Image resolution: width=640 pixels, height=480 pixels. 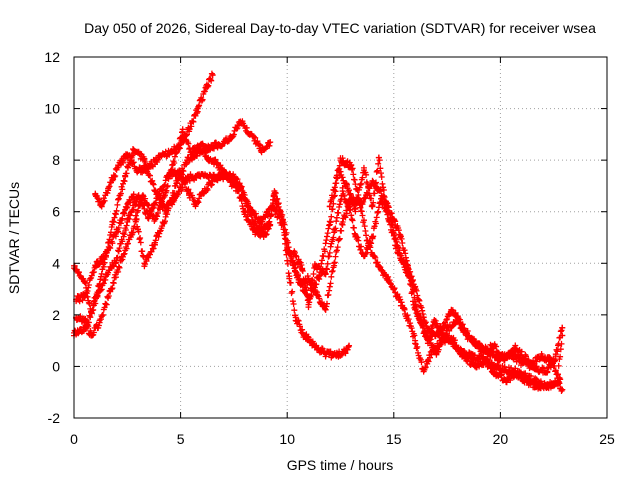 What do you see at coordinates (74, 439) in the screenshot?
I see `x-tick-label: 0` at bounding box center [74, 439].